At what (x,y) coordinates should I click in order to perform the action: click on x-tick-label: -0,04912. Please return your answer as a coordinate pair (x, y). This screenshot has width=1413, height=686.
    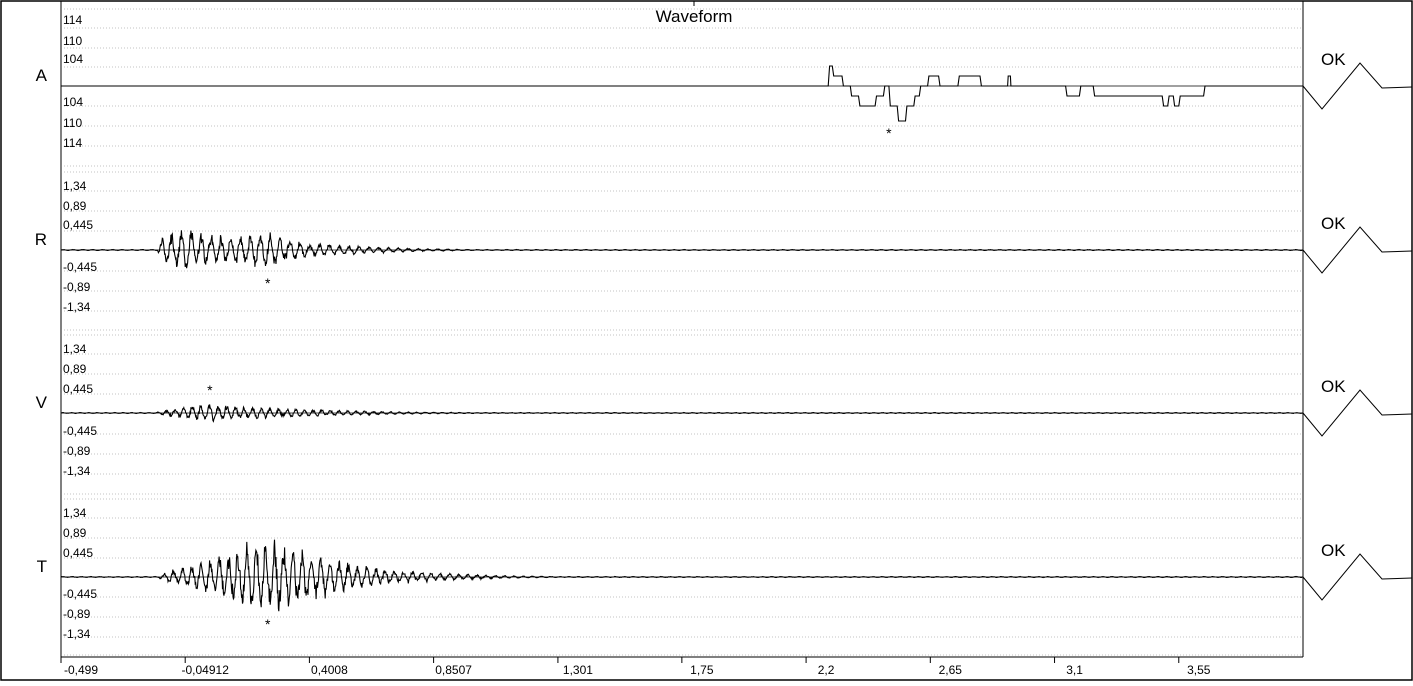
    Looking at the image, I should click on (206, 670).